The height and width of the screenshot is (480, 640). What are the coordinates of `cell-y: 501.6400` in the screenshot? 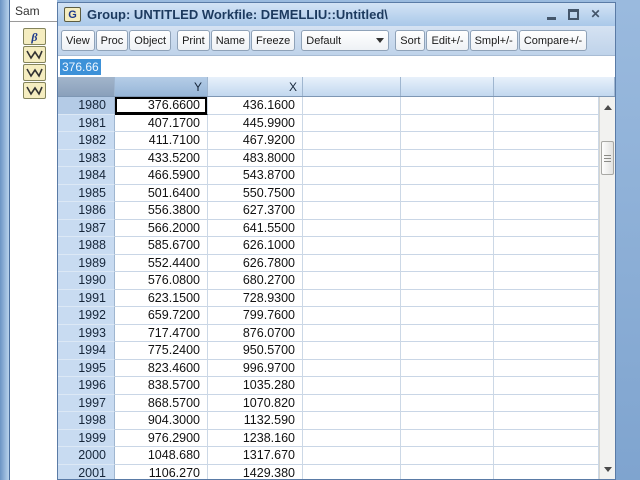 It's located at (161, 193).